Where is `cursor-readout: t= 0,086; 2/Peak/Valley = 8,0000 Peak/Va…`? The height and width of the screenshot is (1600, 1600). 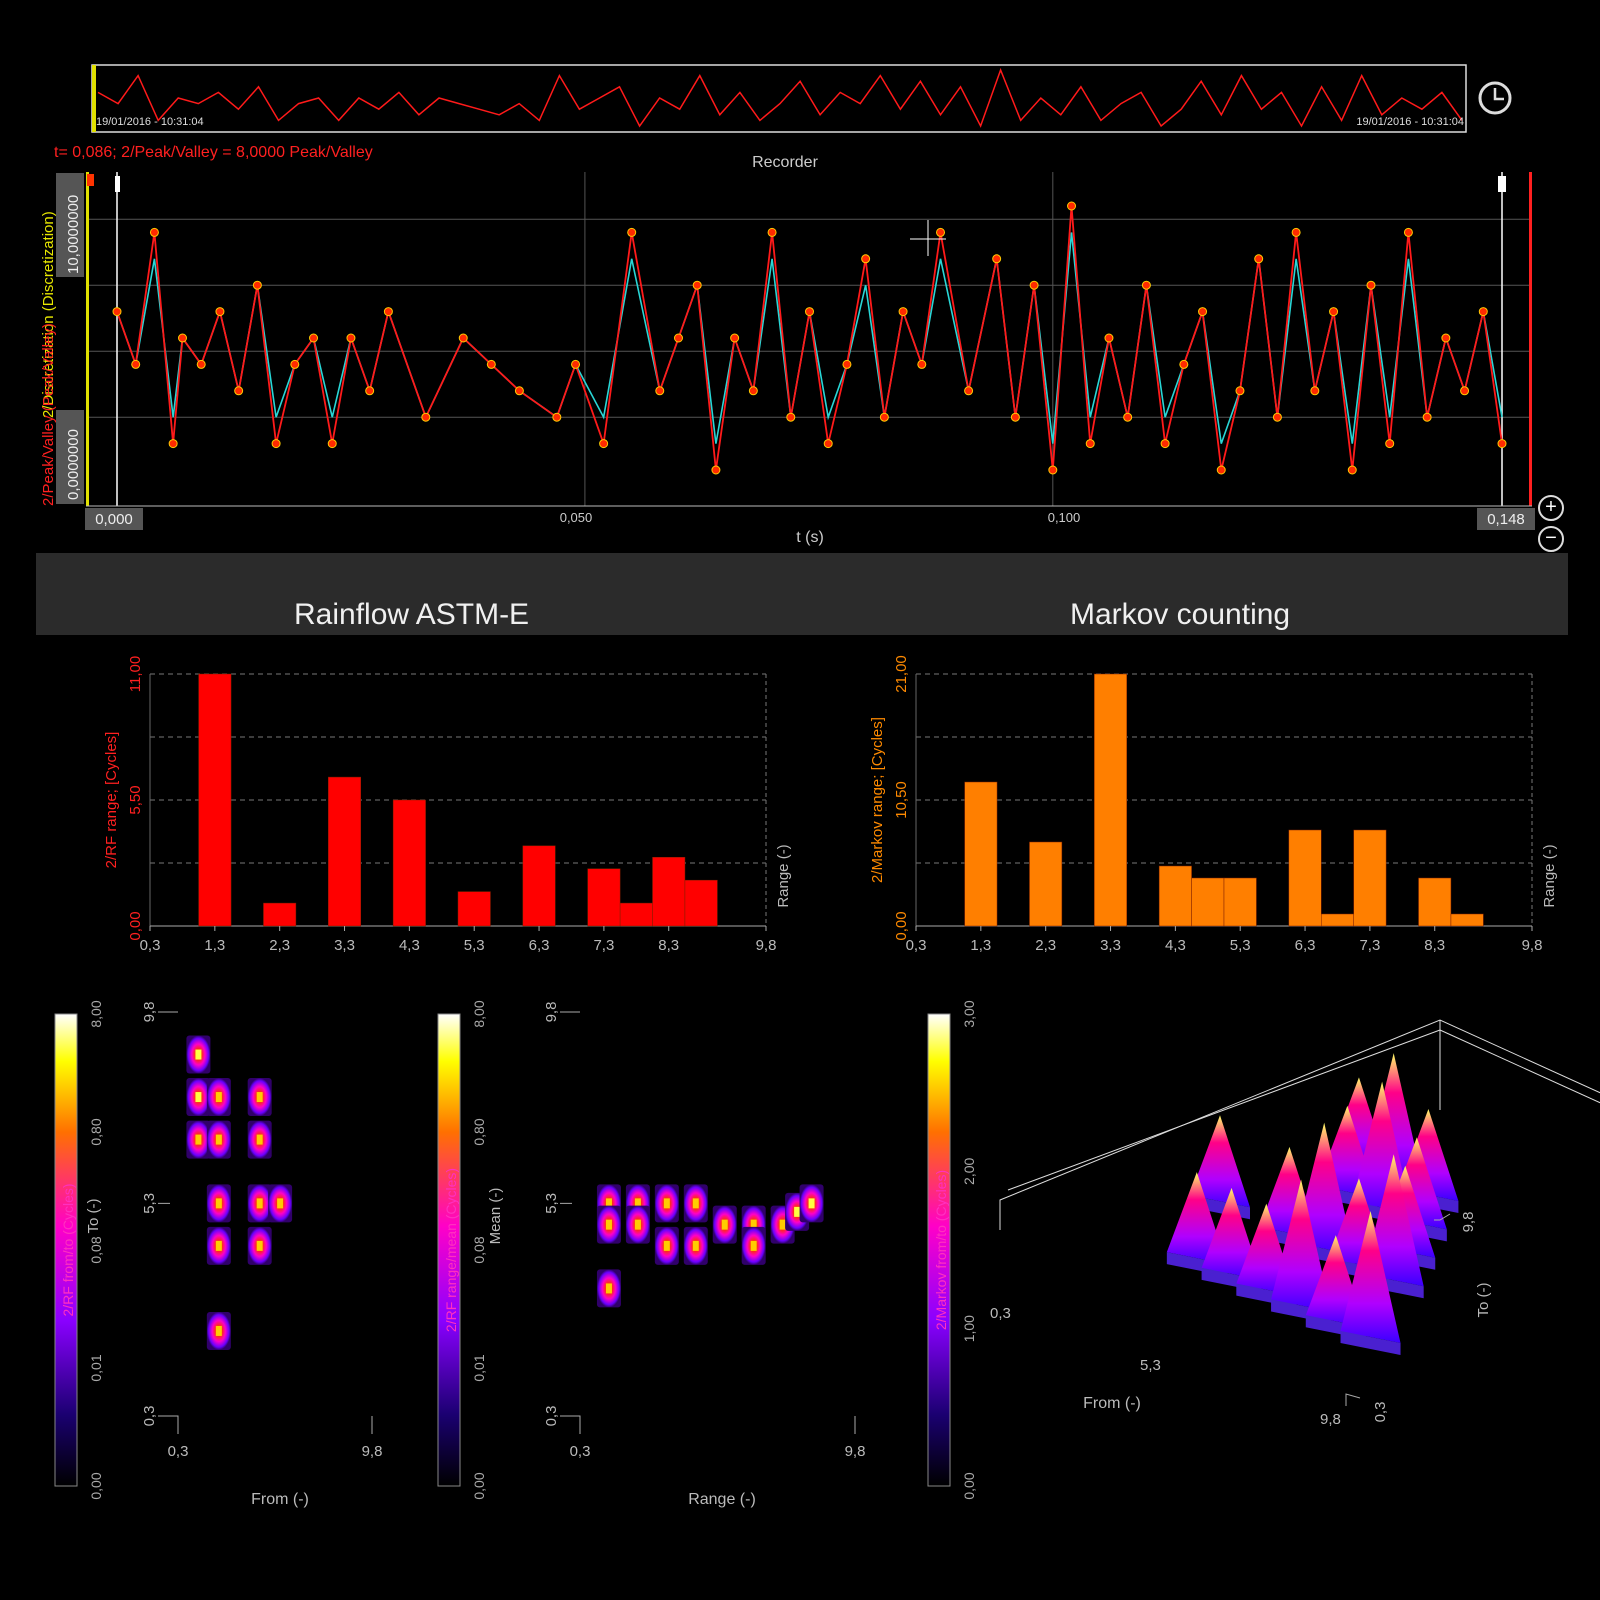 cursor-readout: t= 0,086; 2/Peak/Valley = 8,0000 Peak/Va… is located at coordinates (213, 152).